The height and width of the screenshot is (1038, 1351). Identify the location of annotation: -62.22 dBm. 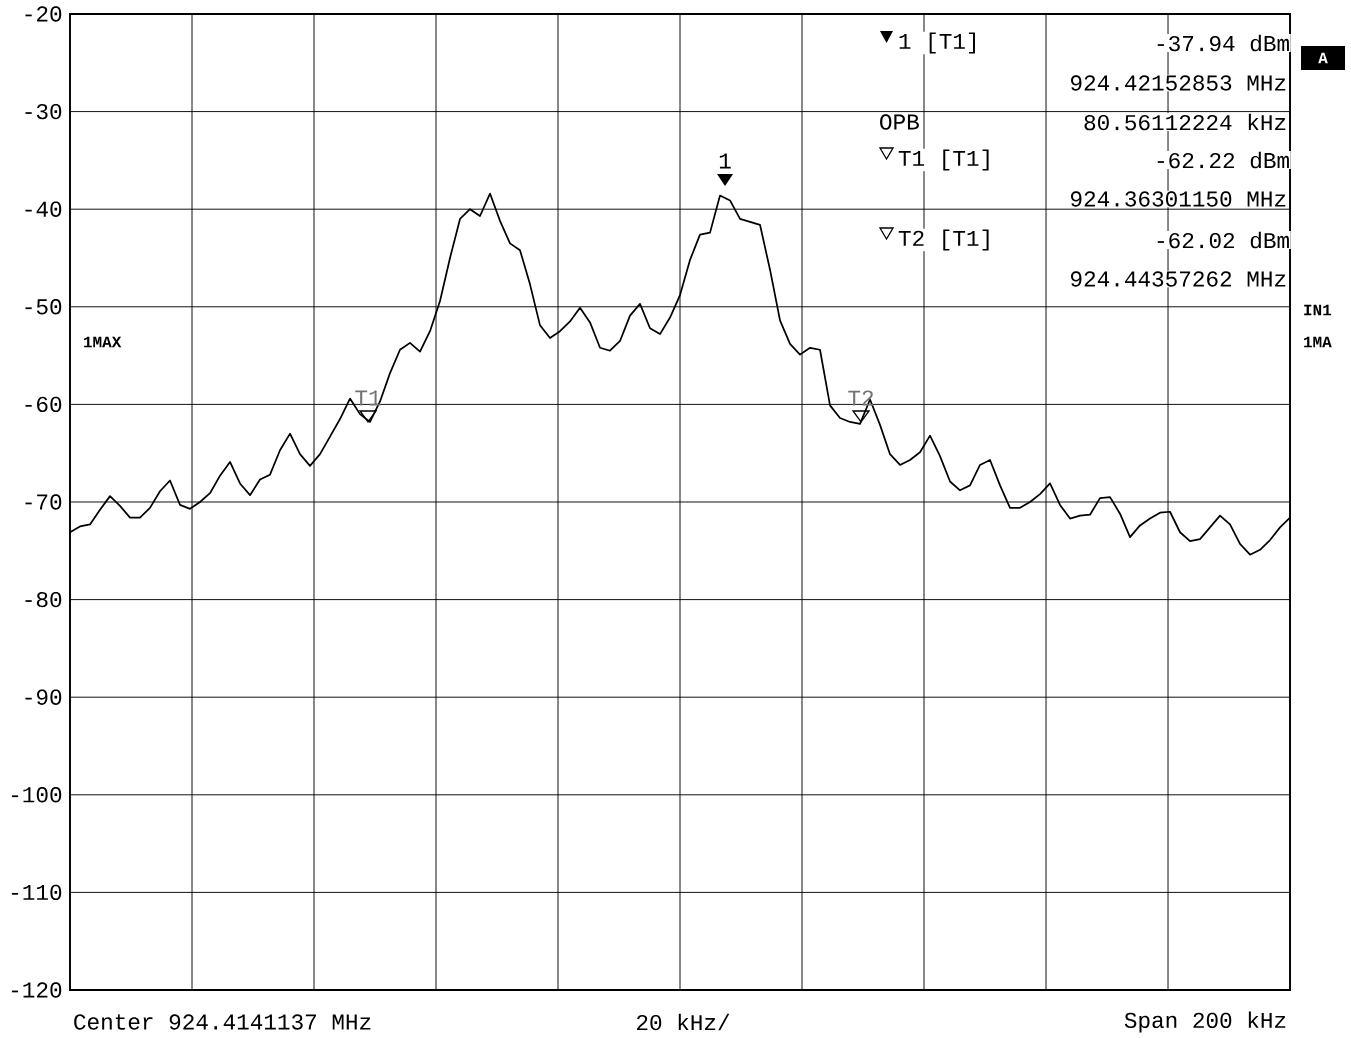
(1223, 160).